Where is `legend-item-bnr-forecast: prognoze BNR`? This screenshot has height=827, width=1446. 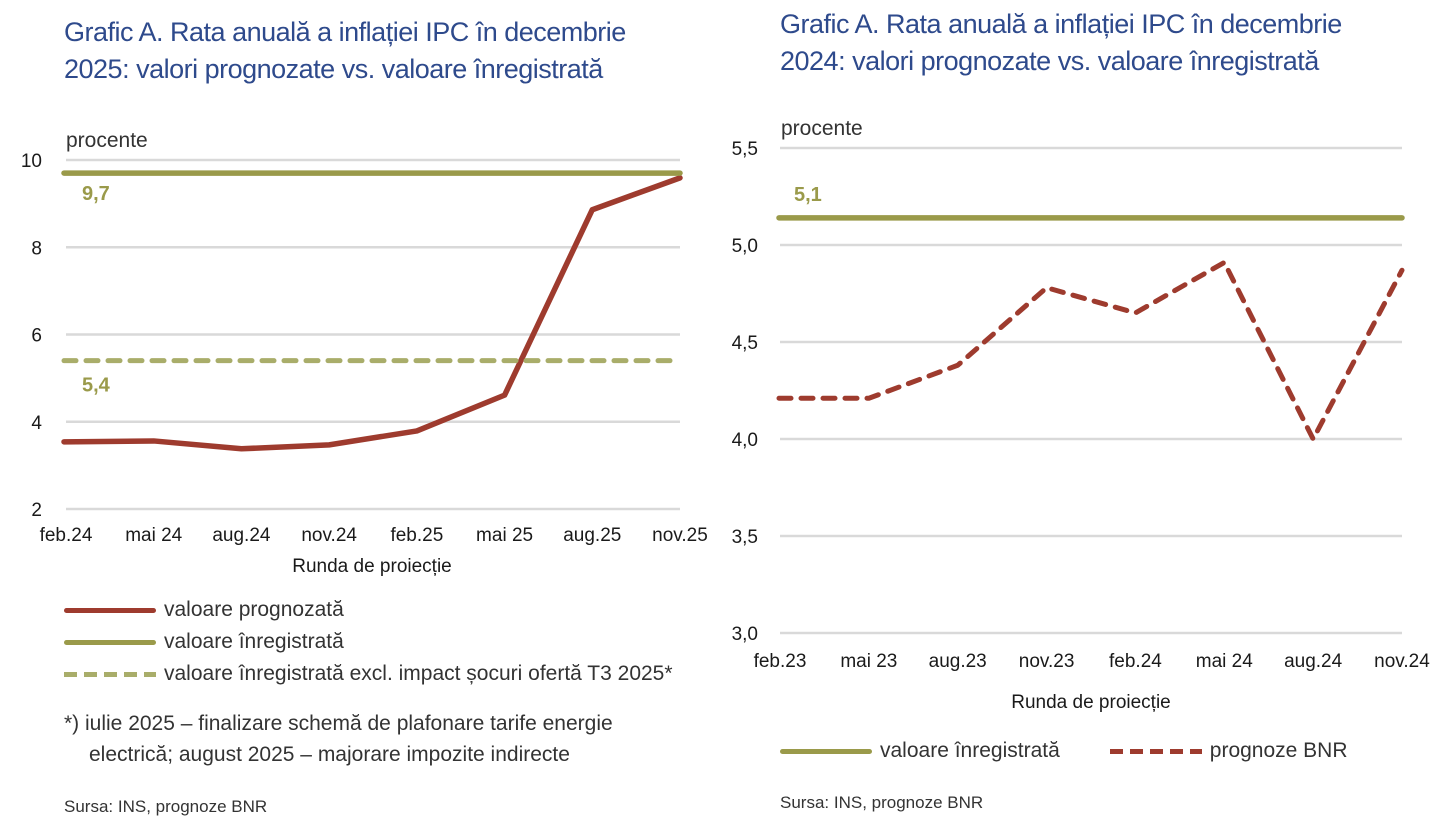
legend-item-bnr-forecast: prognoze BNR is located at coordinates (1228, 751).